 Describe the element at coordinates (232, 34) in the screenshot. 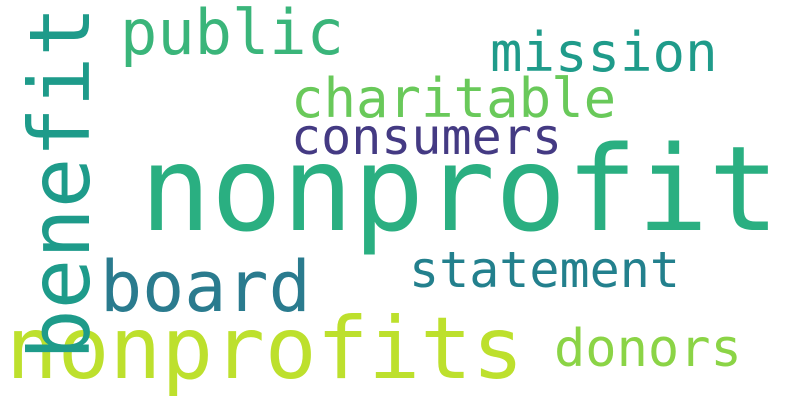

I see `word-public: public` at that location.